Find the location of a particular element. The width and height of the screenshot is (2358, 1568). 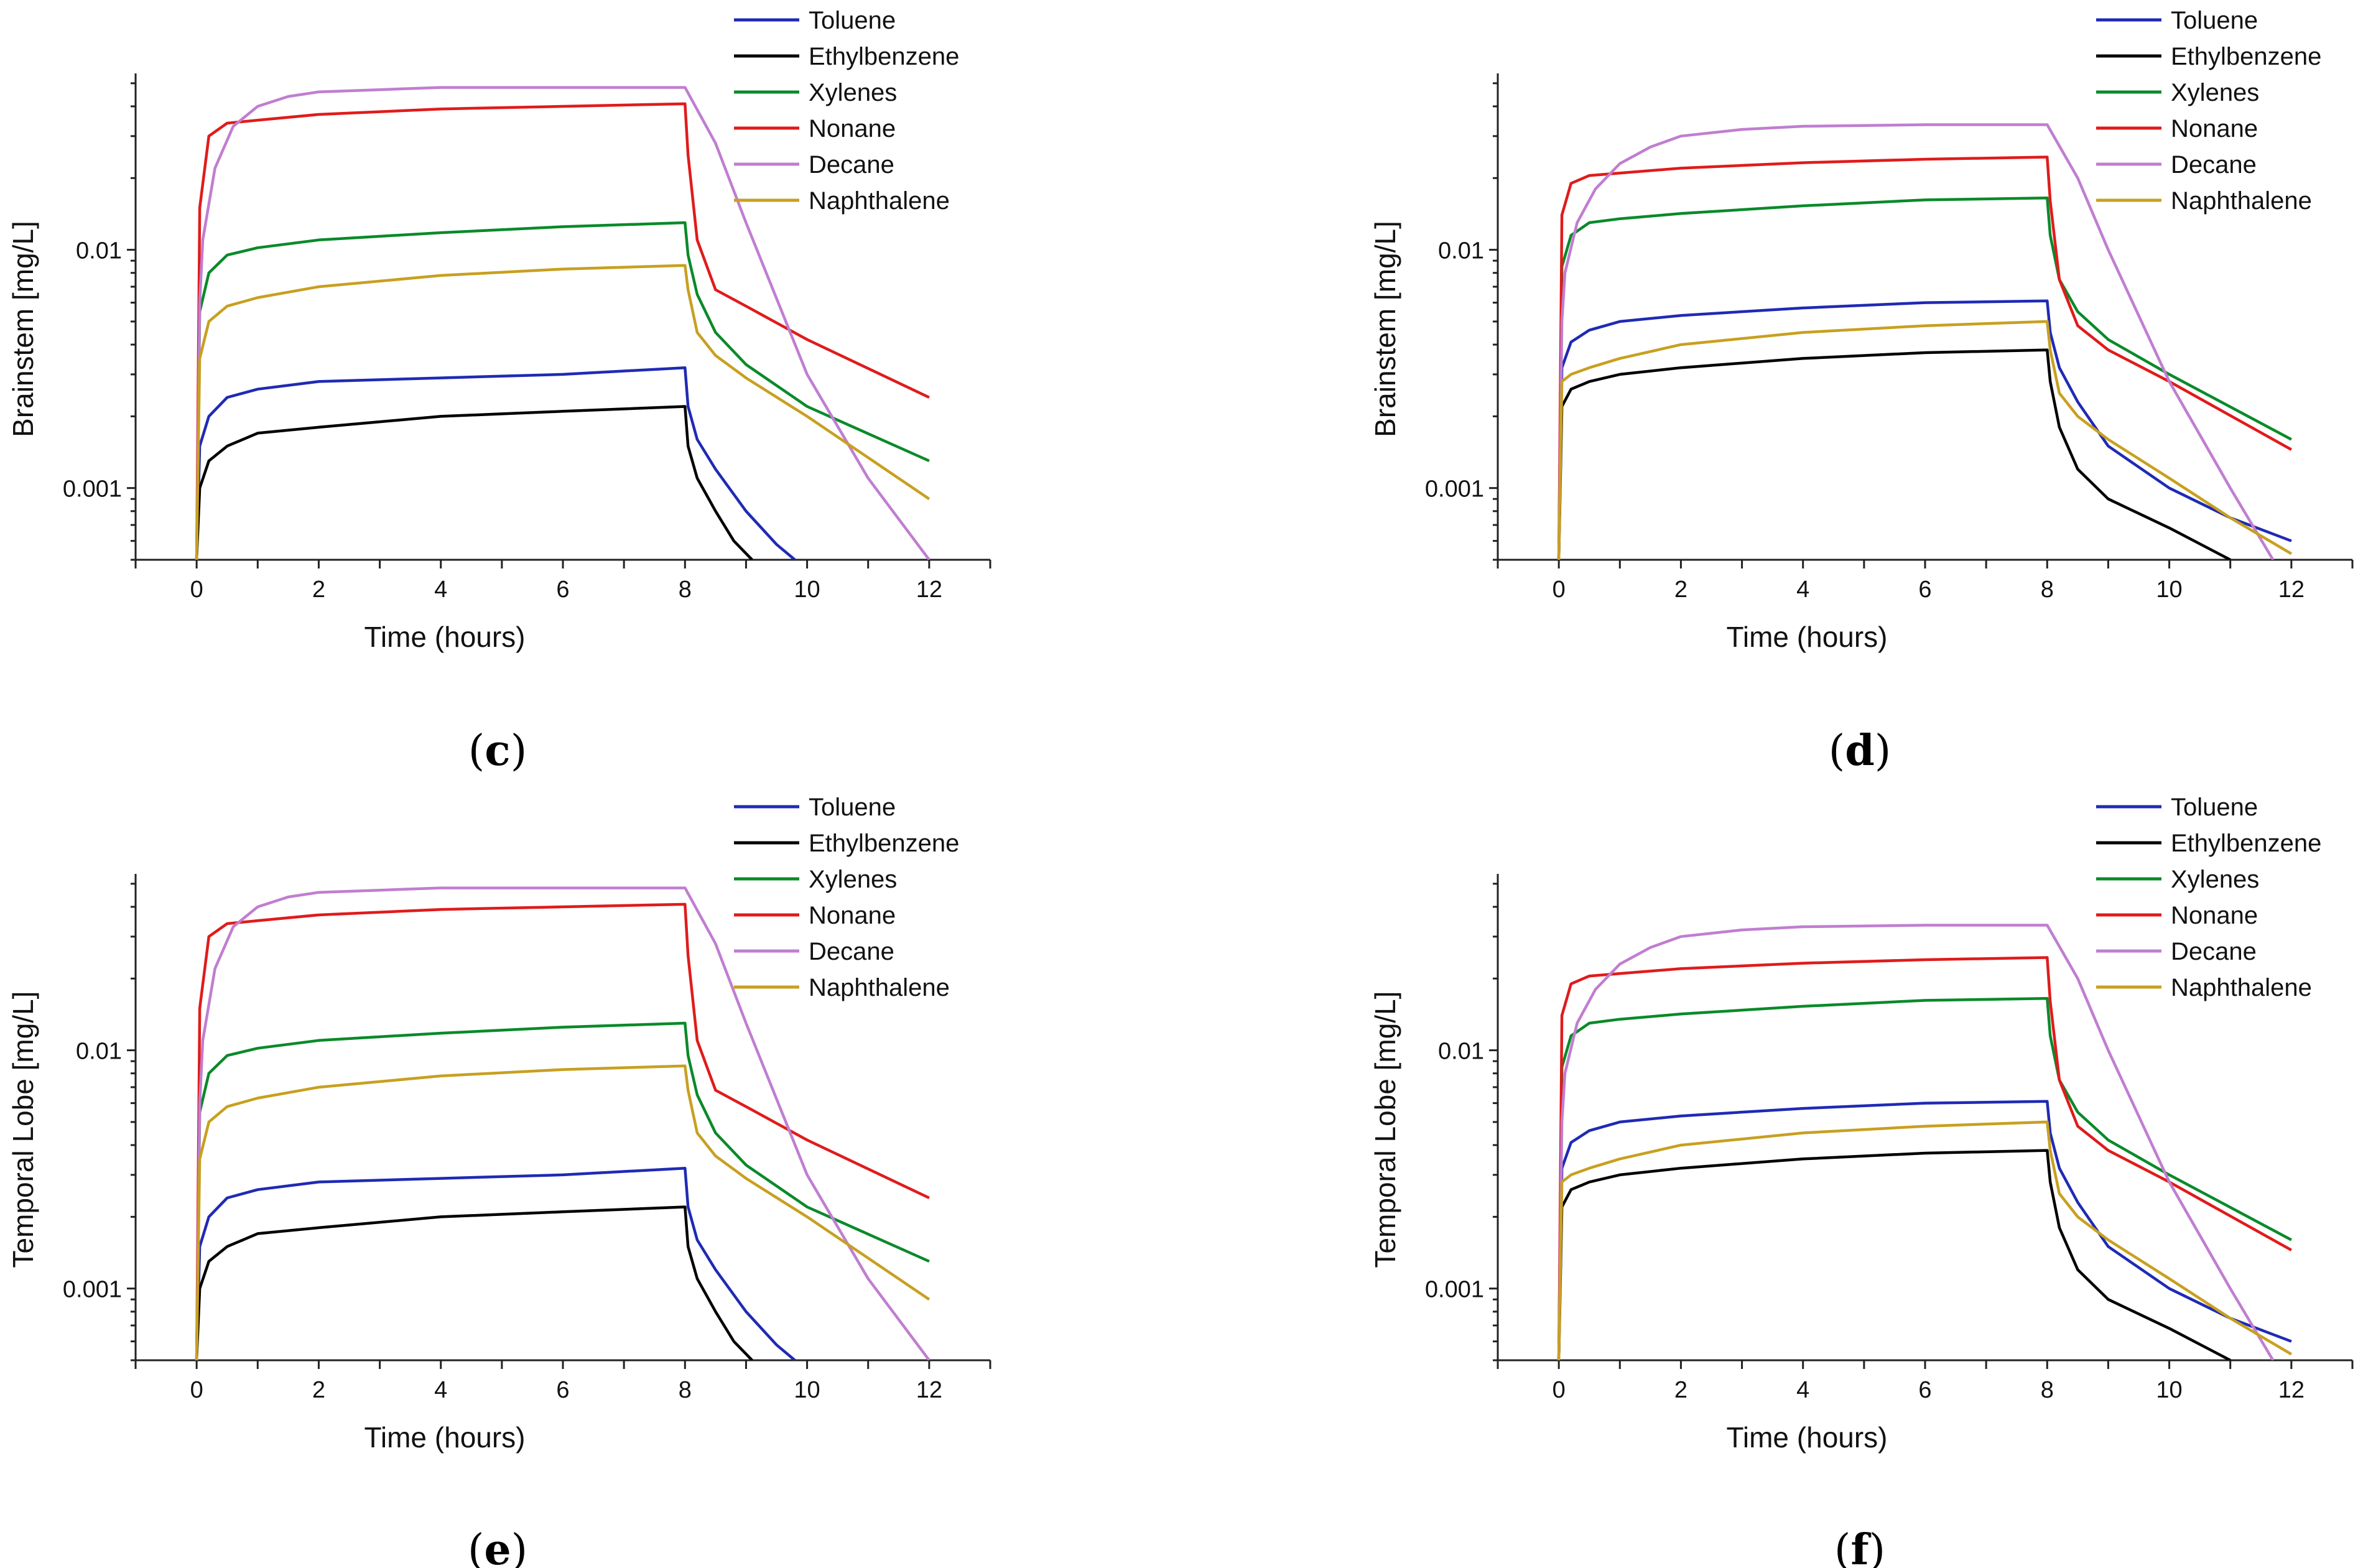

panel-label: (e) is located at coordinates (497, 1546).